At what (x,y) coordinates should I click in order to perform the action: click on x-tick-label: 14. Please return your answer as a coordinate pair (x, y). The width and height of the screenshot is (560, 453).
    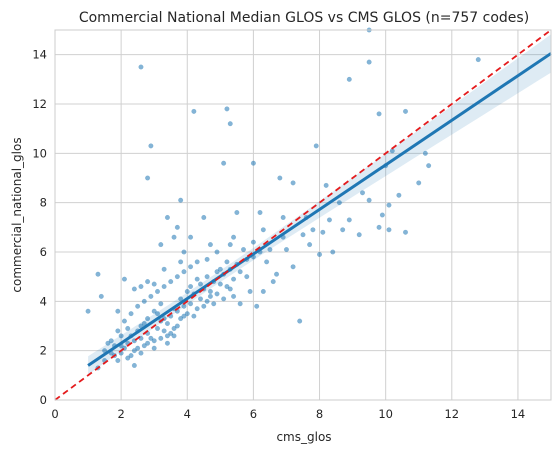
    Looking at the image, I should click on (518, 414).